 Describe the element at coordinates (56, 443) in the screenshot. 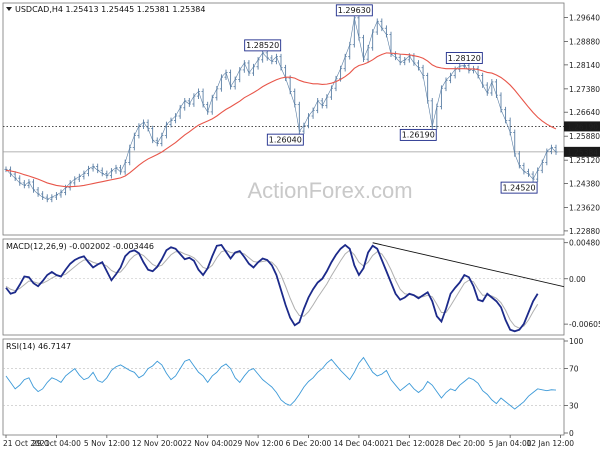

I see `x-tick-label: 29 Oct 04:00` at that location.